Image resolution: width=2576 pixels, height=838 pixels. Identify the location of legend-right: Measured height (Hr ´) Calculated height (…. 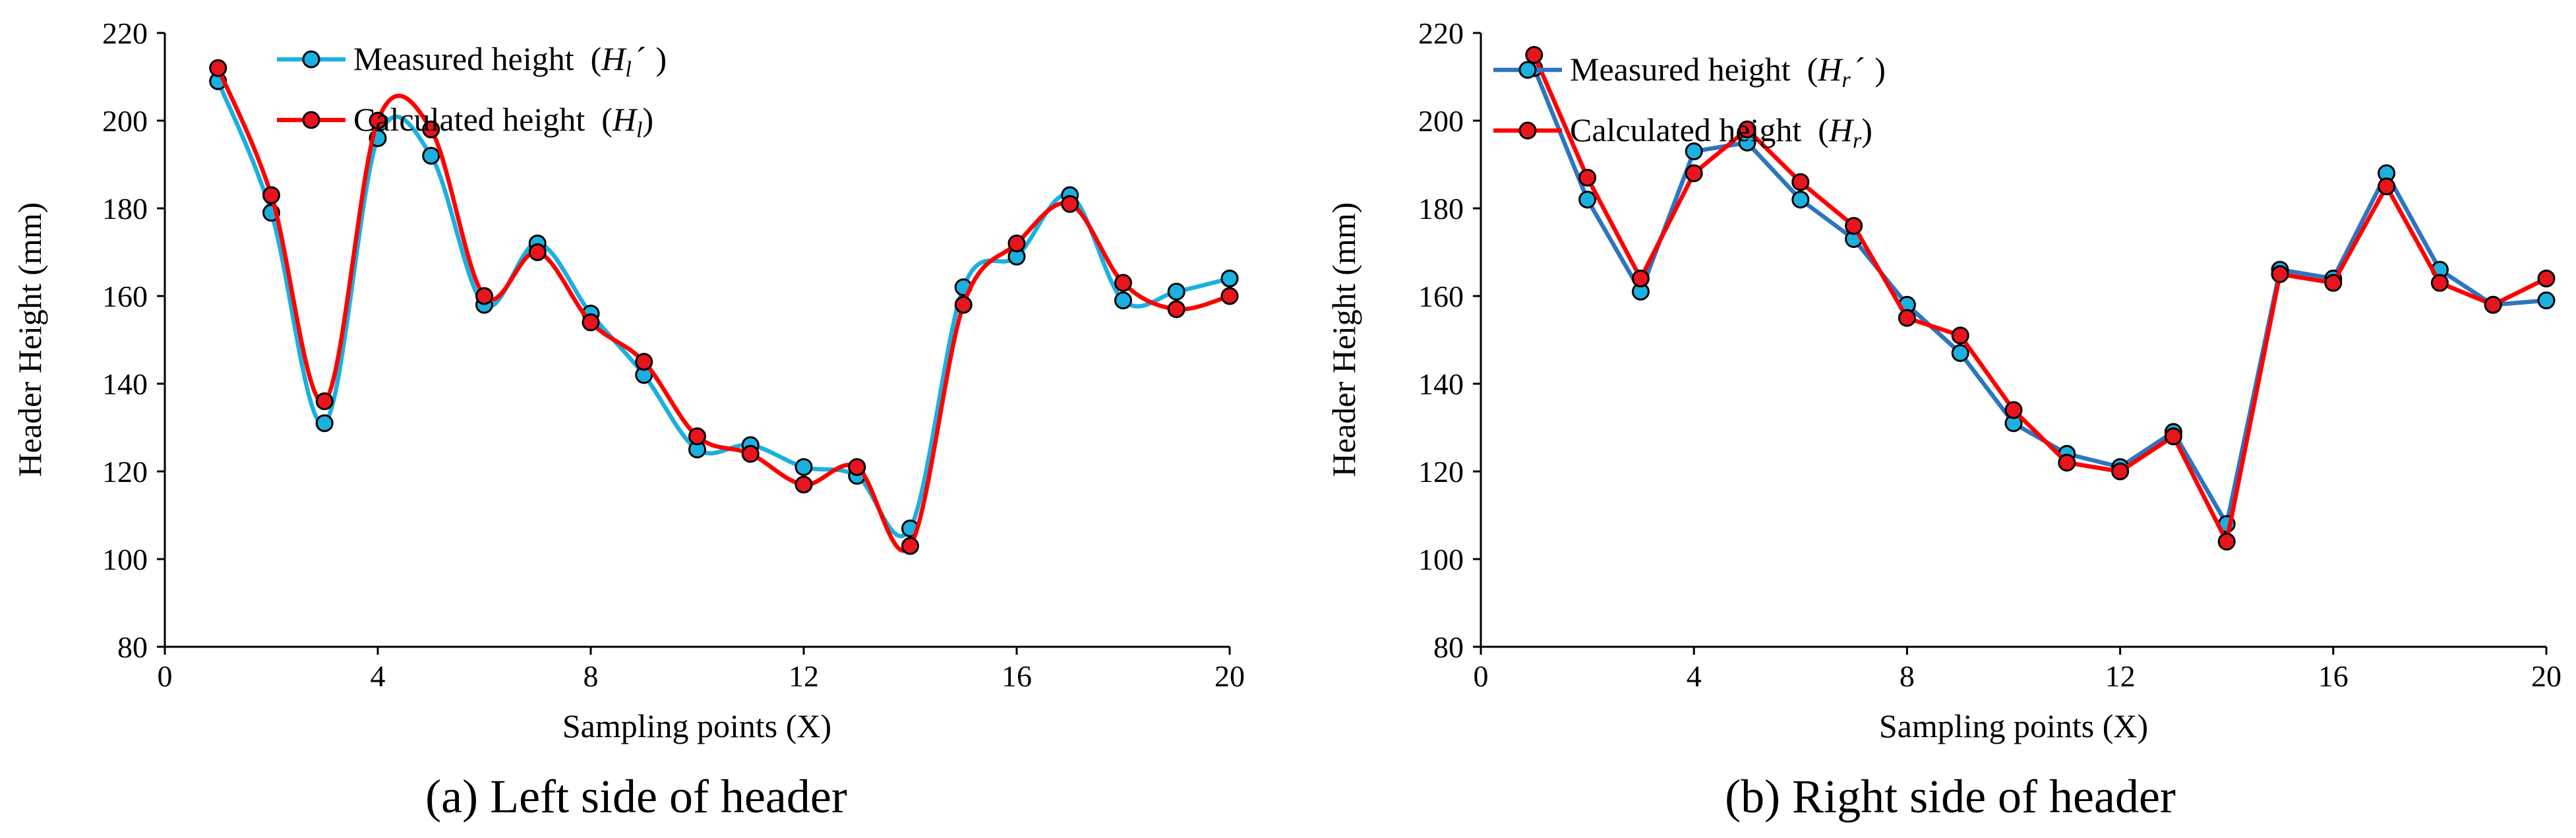
(1689, 102).